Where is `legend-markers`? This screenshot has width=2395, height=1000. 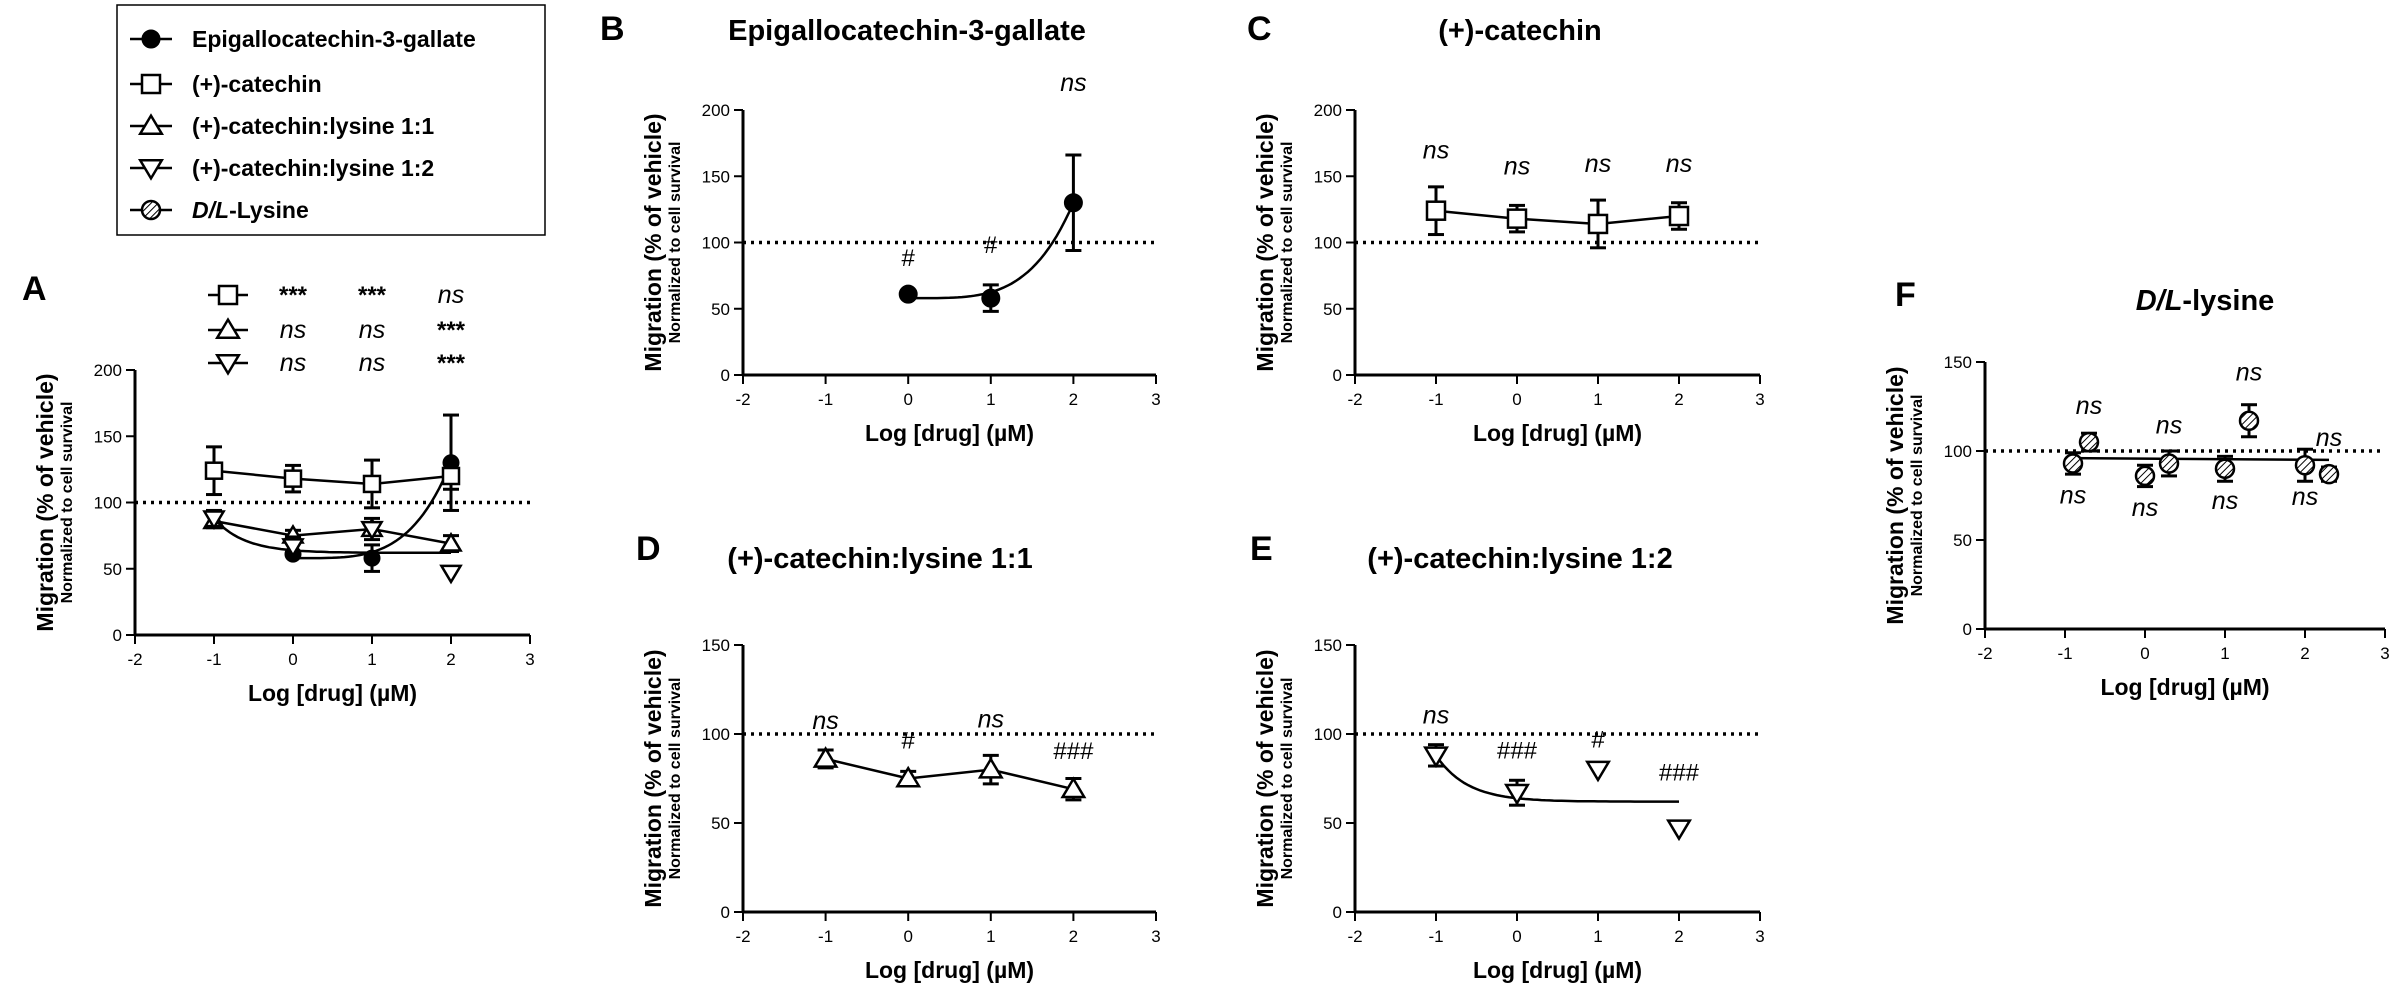 legend-markers is located at coordinates (151, 125).